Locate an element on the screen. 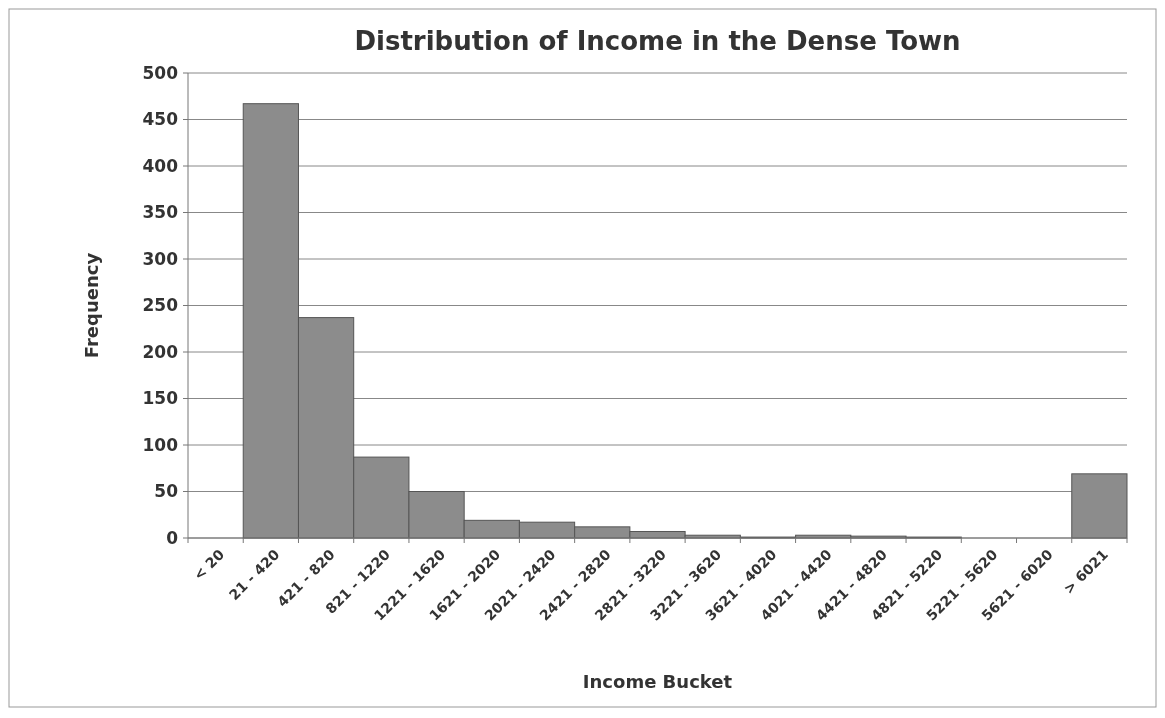 The width and height of the screenshot is (1165, 718). y-tick-label: 150 is located at coordinates (160, 398).